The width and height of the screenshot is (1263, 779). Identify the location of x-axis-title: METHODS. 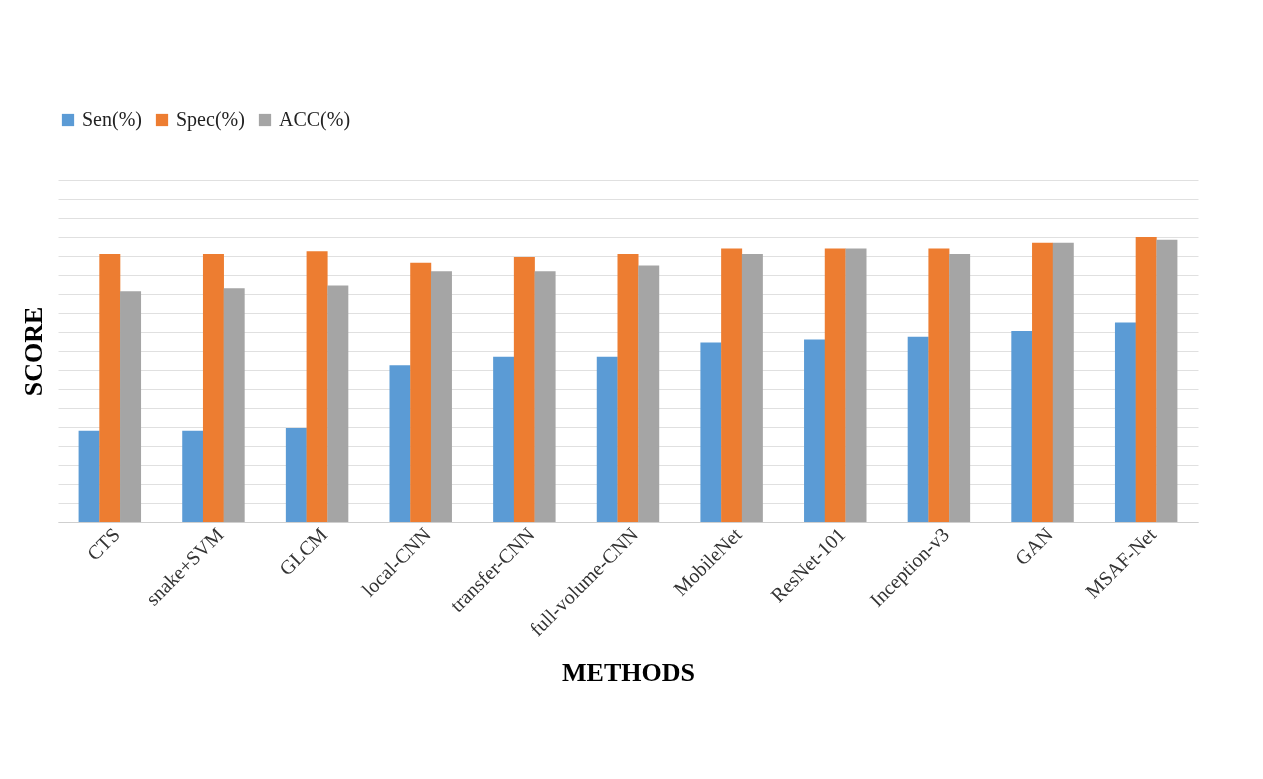
(628, 672).